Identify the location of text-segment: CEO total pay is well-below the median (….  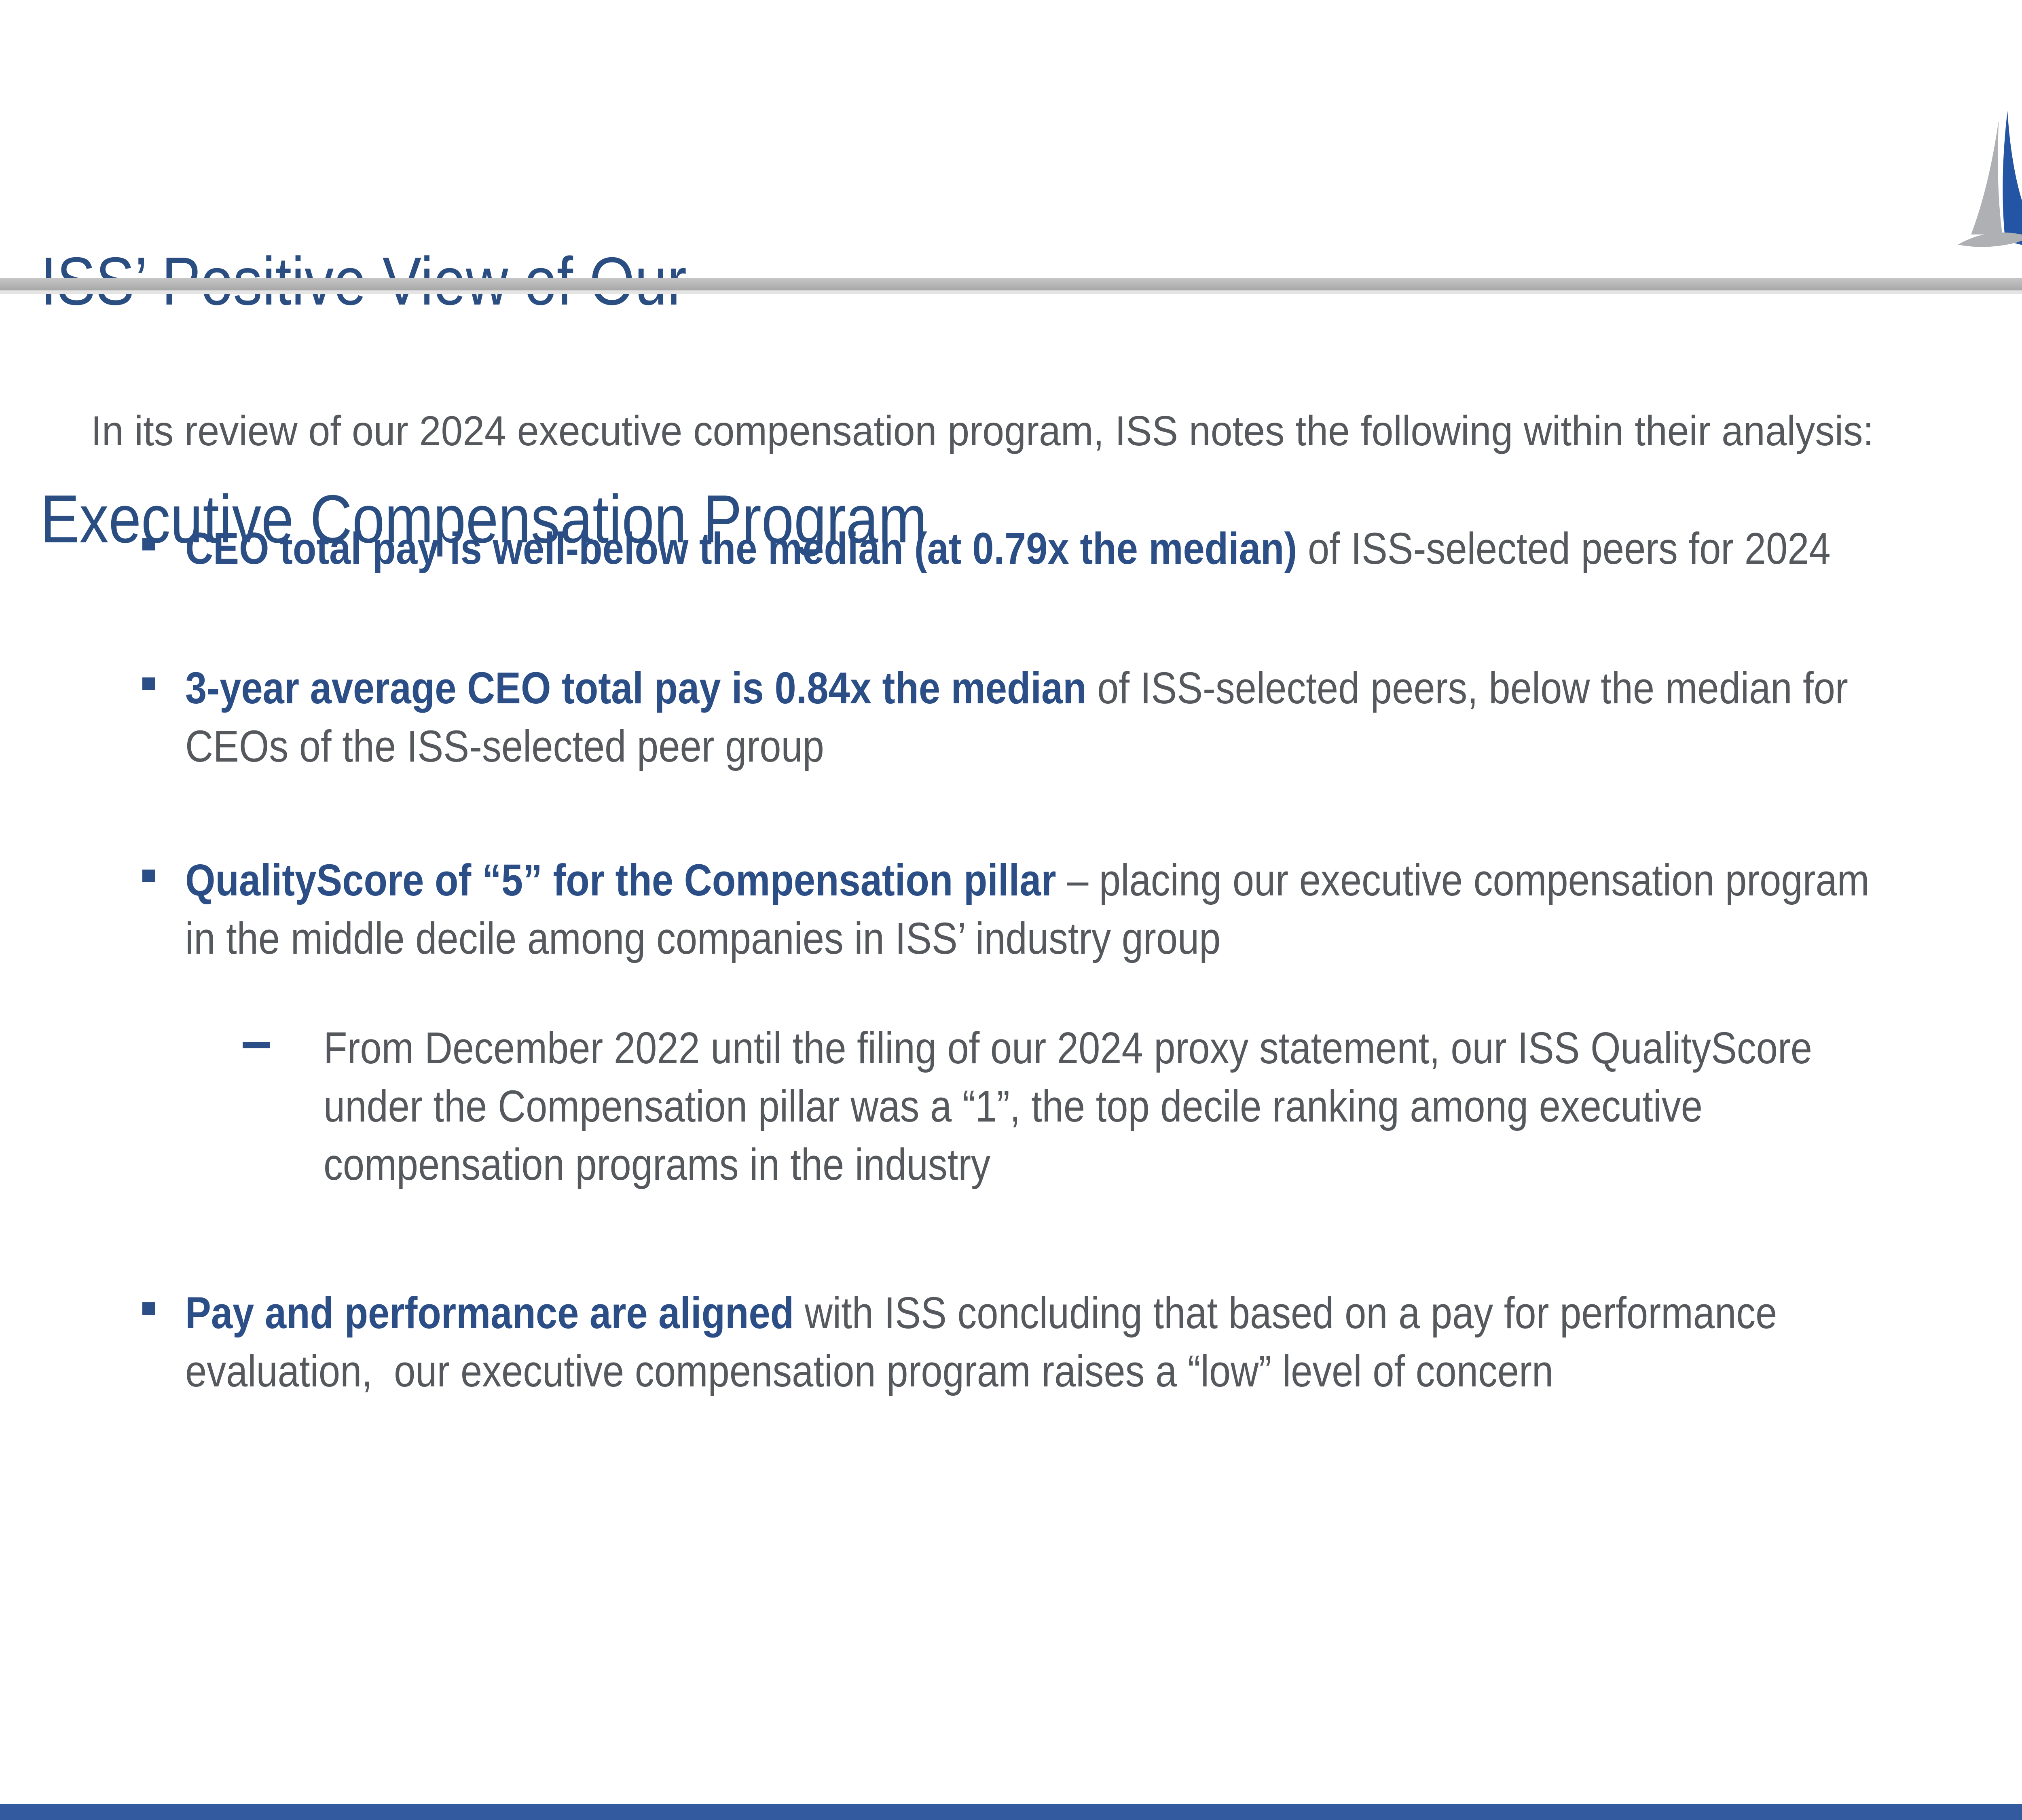
(741, 549).